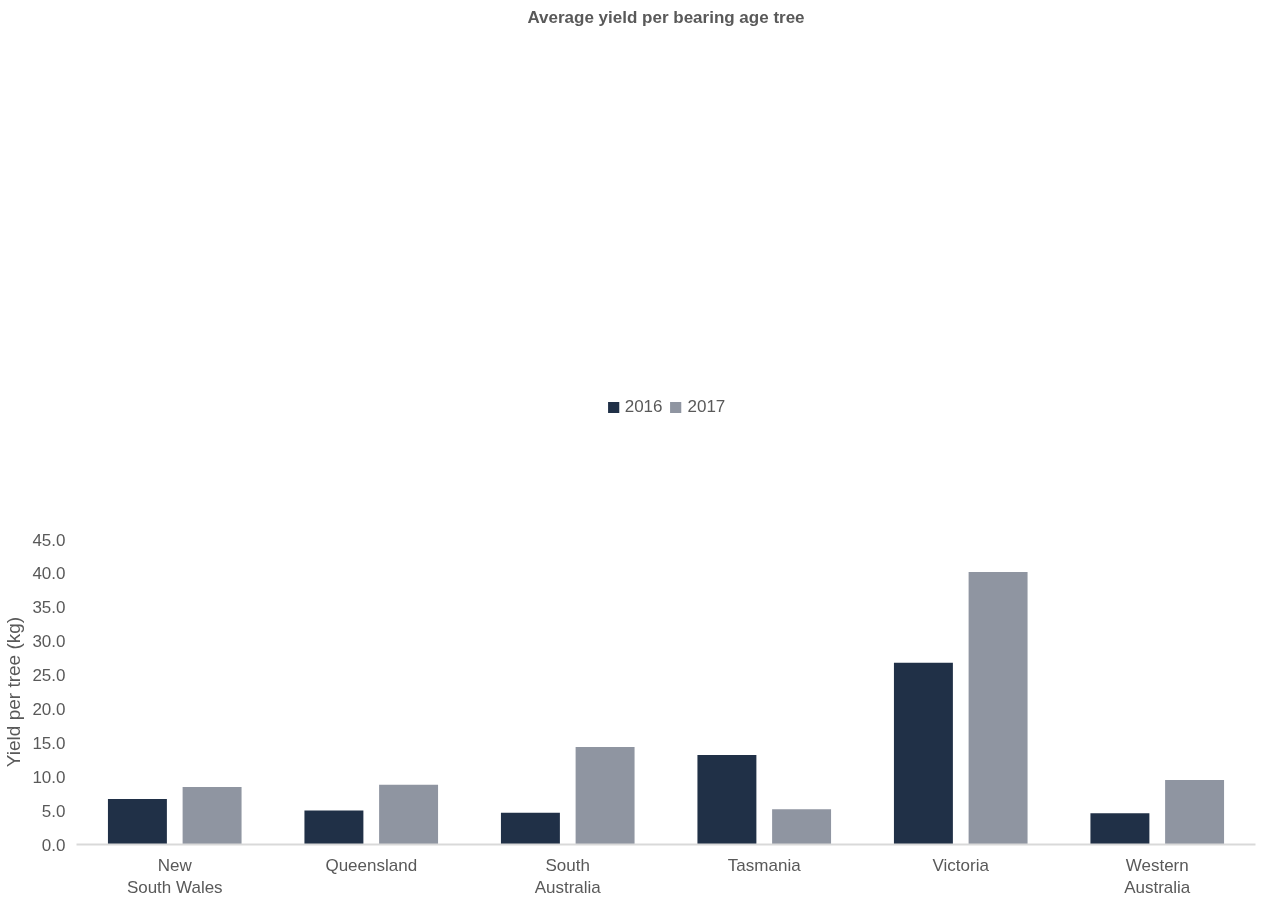 This screenshot has height=911, width=1267. I want to click on x-tick-label: Tasmania, so click(764, 865).